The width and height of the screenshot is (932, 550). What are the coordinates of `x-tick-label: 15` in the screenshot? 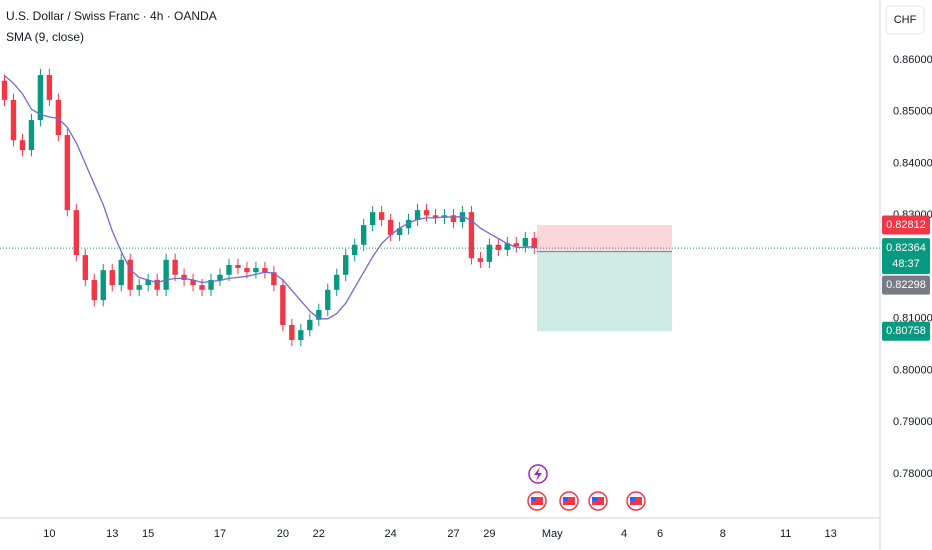 It's located at (148, 534).